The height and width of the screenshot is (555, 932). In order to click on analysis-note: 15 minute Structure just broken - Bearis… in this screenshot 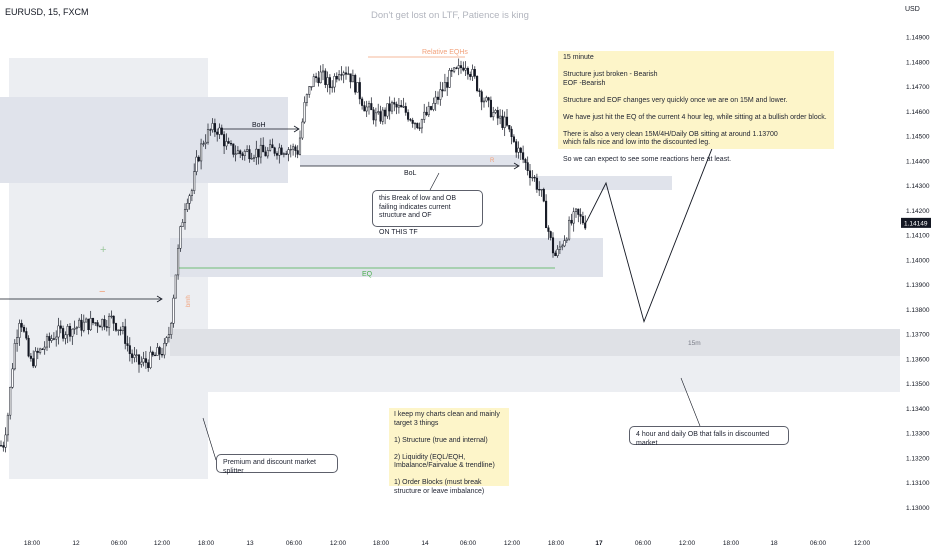, I will do `click(696, 107)`.